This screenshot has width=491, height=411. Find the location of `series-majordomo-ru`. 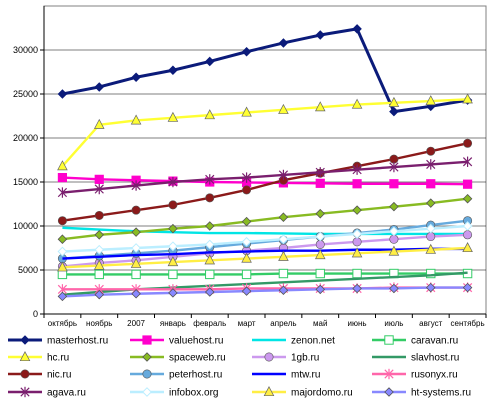

series-majordomo-ru is located at coordinates (265, 257).